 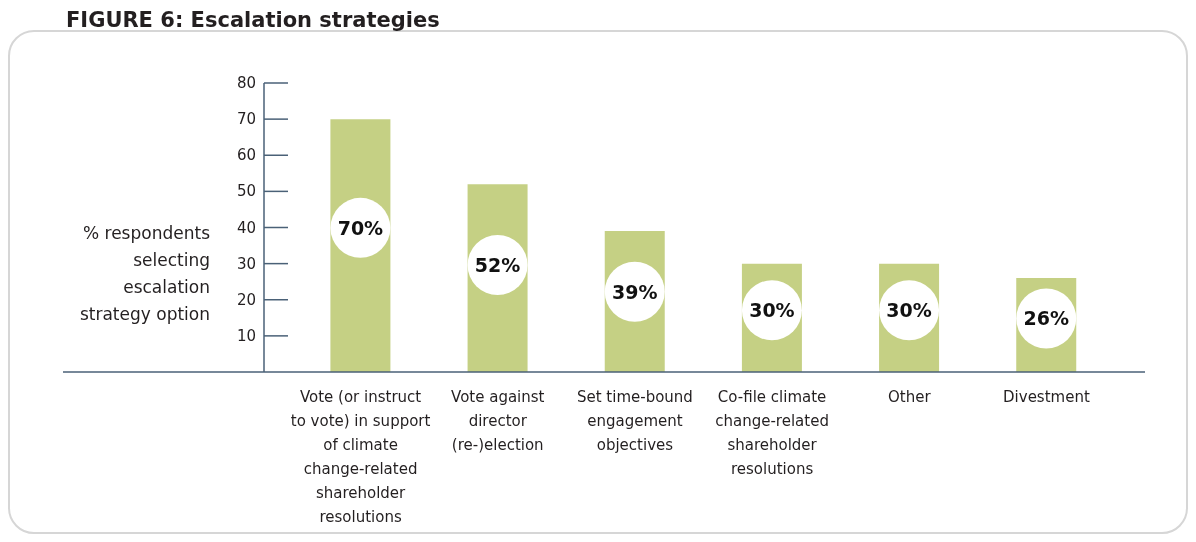 What do you see at coordinates (246, 155) in the screenshot?
I see `y-tick-label: 60` at bounding box center [246, 155].